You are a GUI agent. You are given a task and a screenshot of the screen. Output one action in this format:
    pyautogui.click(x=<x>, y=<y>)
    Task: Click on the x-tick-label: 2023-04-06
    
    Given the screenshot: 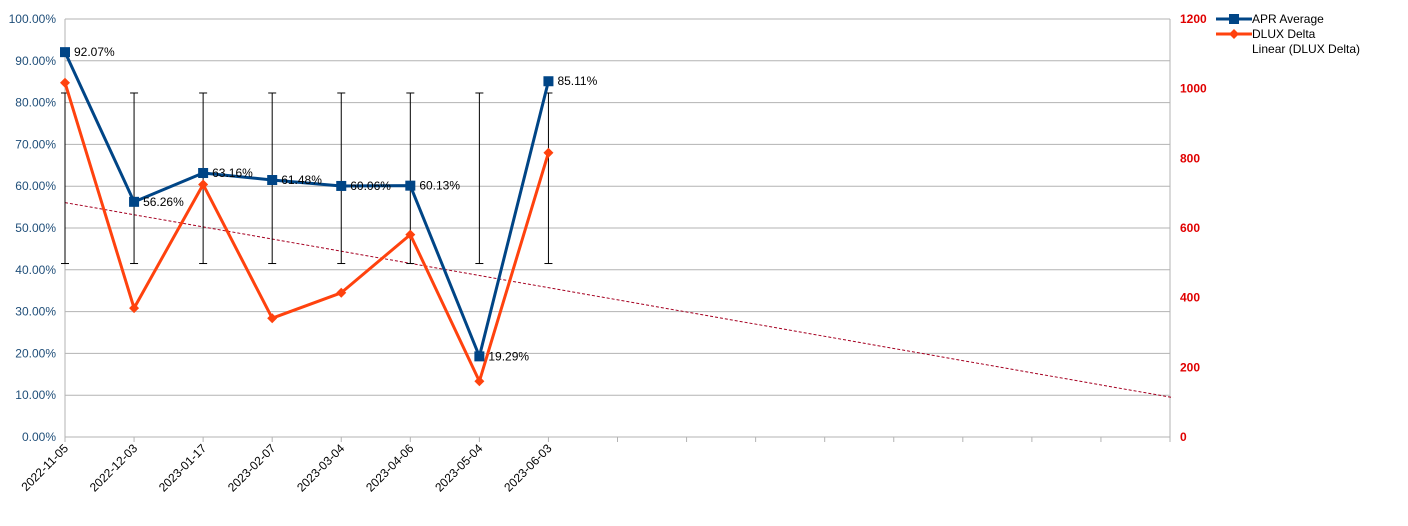 What is the action you would take?
    pyautogui.click(x=390, y=468)
    